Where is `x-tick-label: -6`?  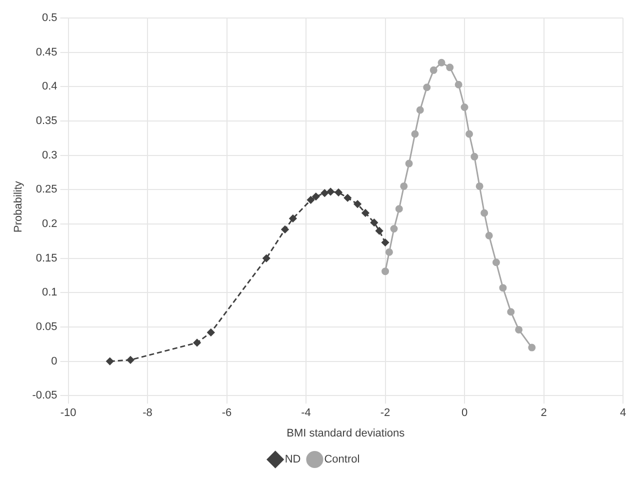
x-tick-label: -6 is located at coordinates (227, 413).